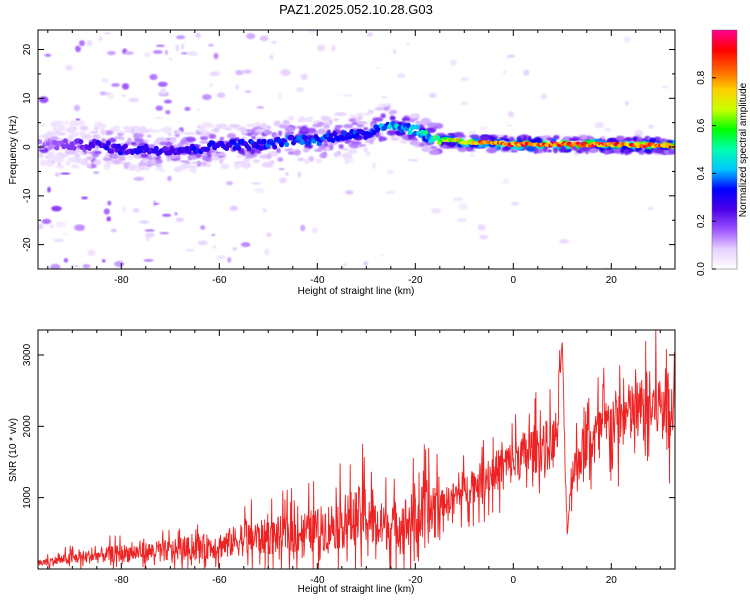 Image resolution: width=750 pixels, height=600 pixels. Describe the element at coordinates (121, 580) in the screenshot. I see `x-tick-label: -80` at that location.